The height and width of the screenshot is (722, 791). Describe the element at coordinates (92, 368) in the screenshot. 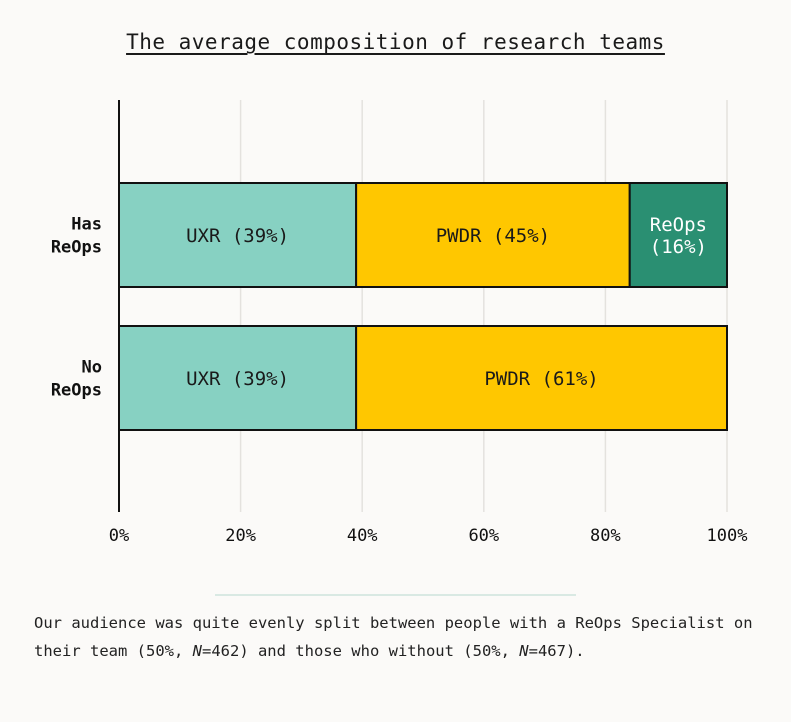

I see `category-label-2-line1: No` at that location.